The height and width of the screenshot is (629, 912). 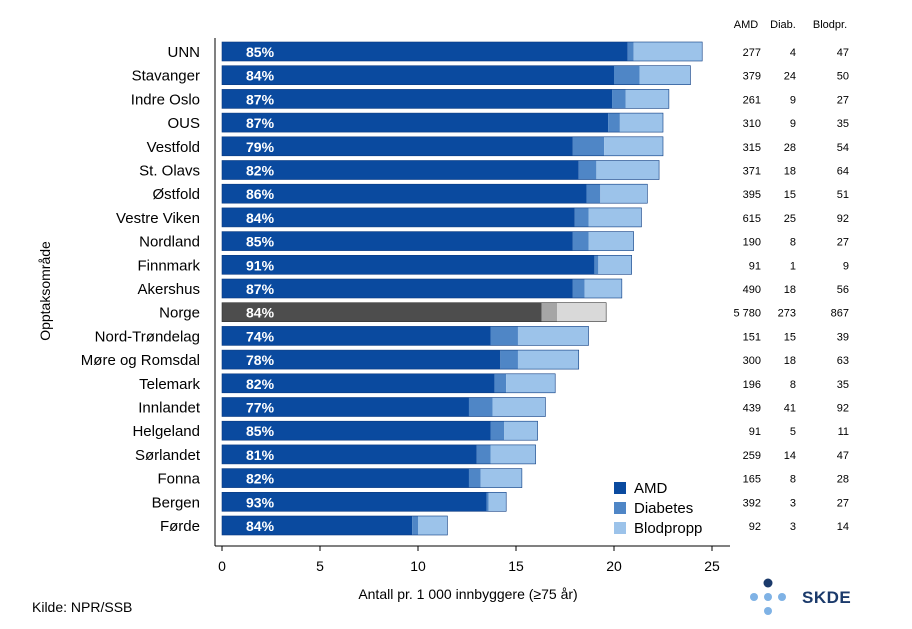 What do you see at coordinates (176, 194) in the screenshot?
I see `category-label: Østfold` at bounding box center [176, 194].